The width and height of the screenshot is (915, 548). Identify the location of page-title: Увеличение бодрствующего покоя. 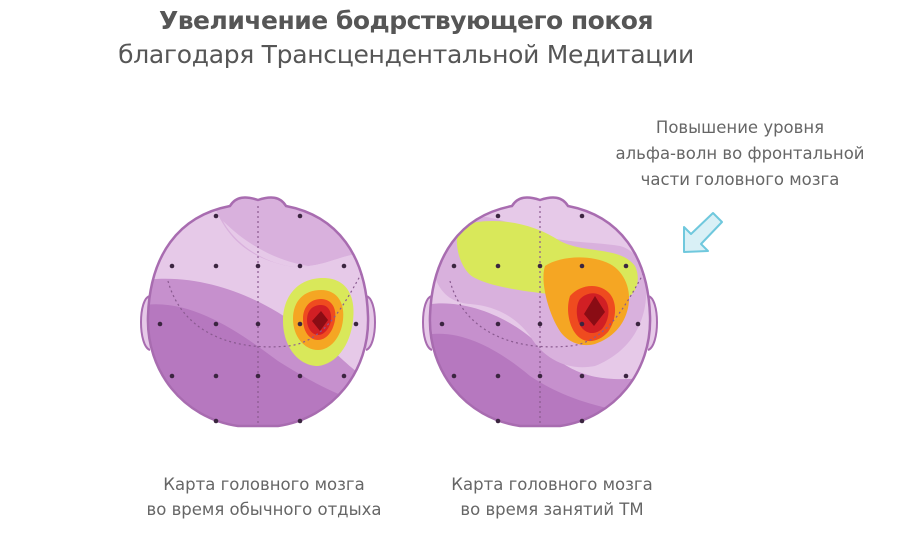
(406, 20).